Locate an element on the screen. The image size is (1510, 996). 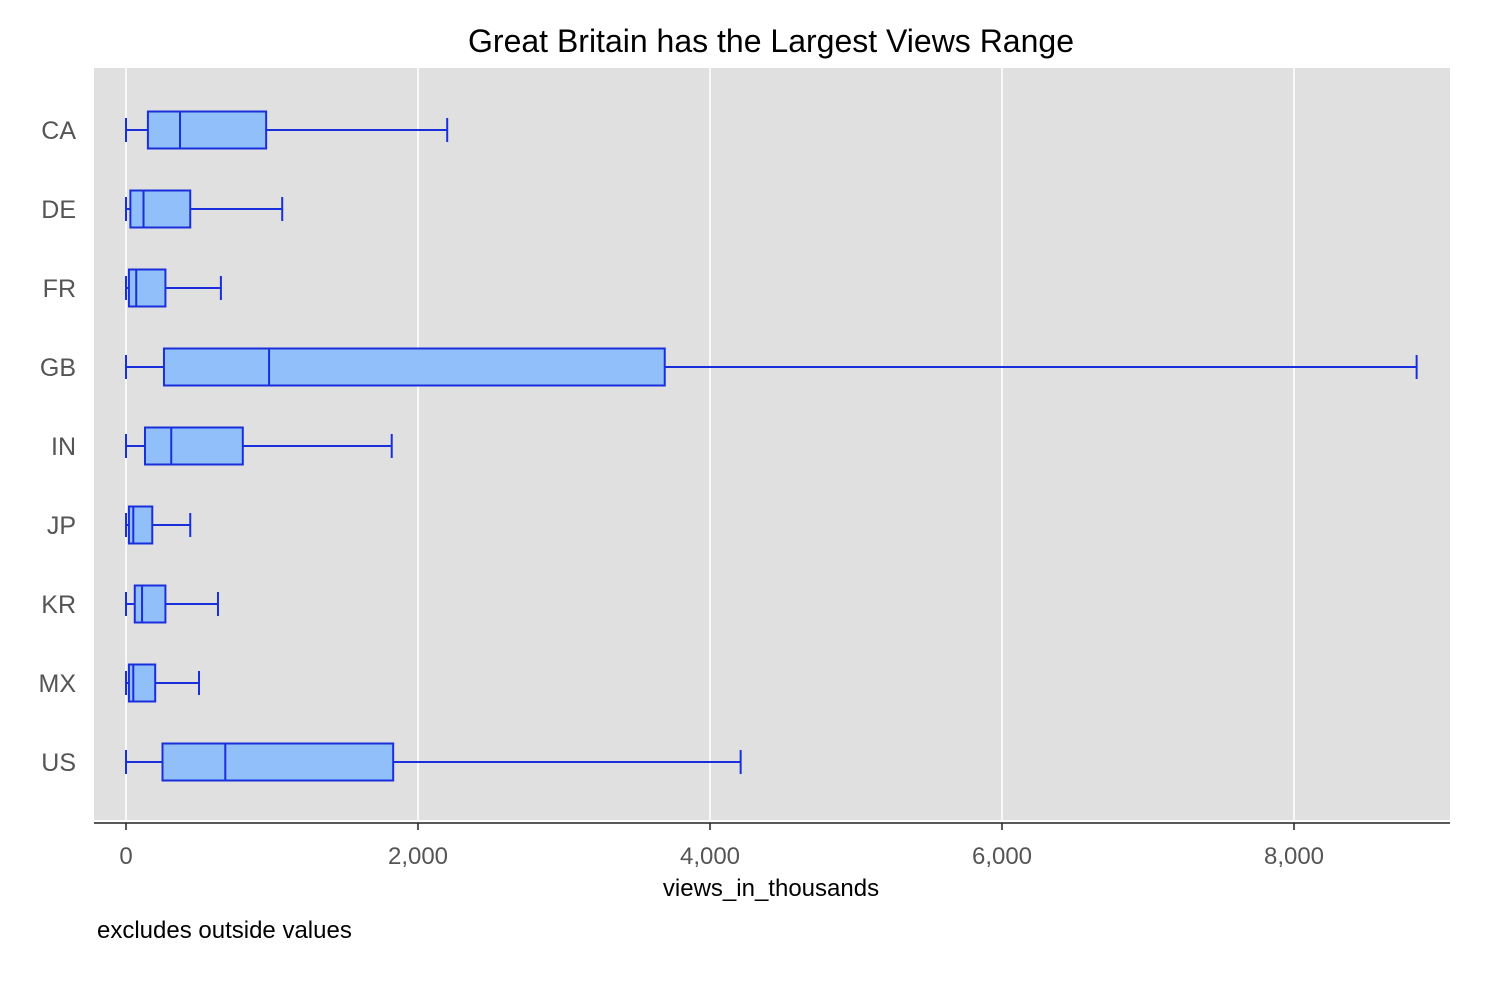
category-label: DE is located at coordinates (58, 210).